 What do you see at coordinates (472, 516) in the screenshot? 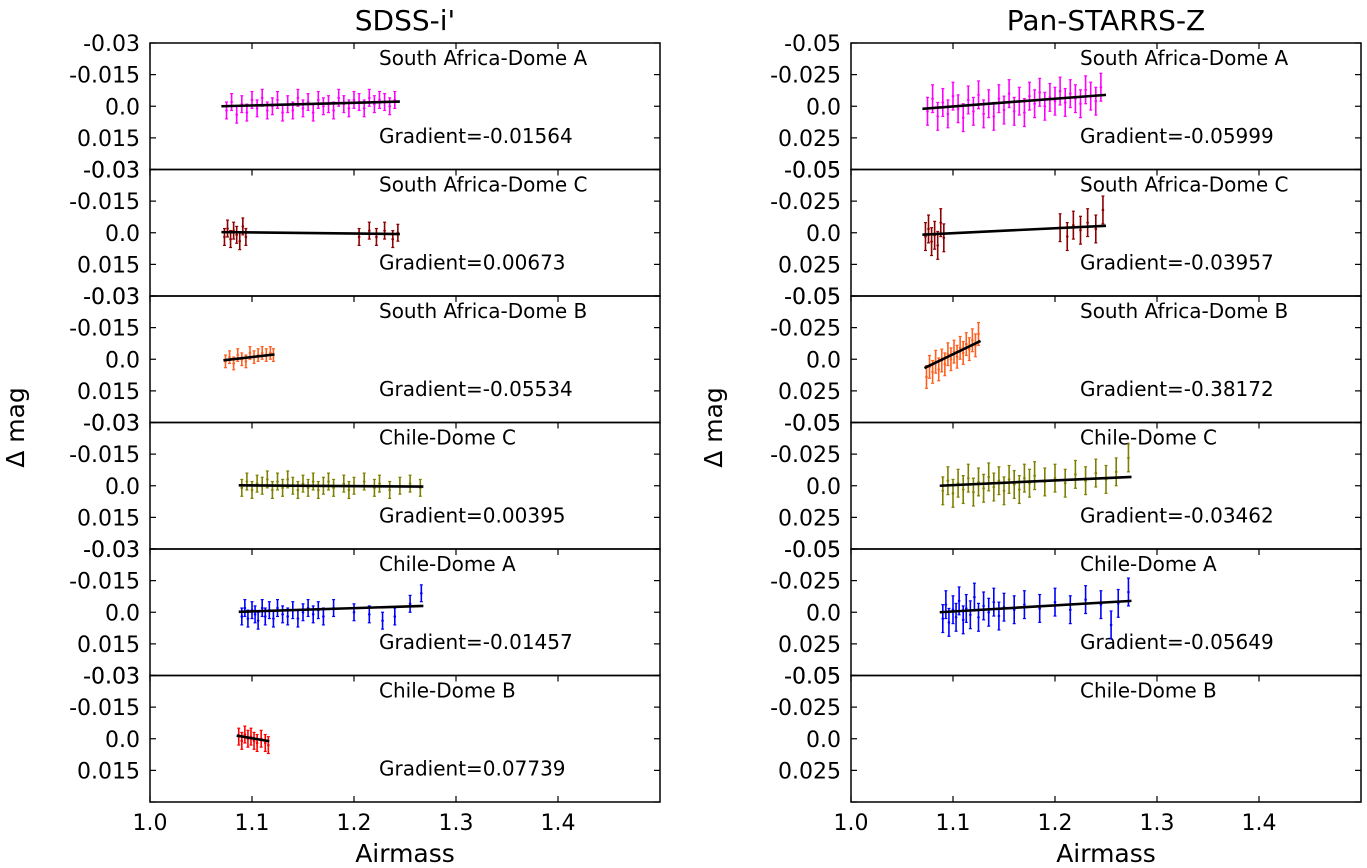
I see `gradient-label: Gradient=0.00395` at bounding box center [472, 516].